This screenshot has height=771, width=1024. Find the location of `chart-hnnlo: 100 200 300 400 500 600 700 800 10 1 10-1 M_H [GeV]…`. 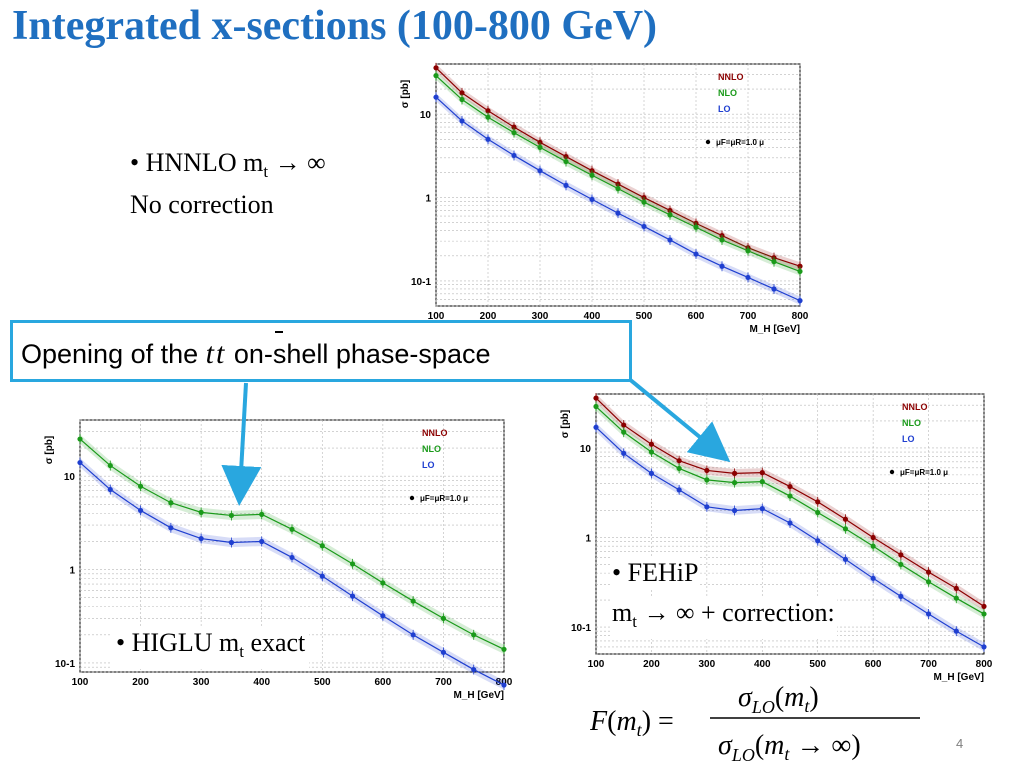

chart-hnnlo: 100 200 300 400 500 600 700 800 10 1 10-1 M_H [GeV]… is located at coordinates (604, 198).